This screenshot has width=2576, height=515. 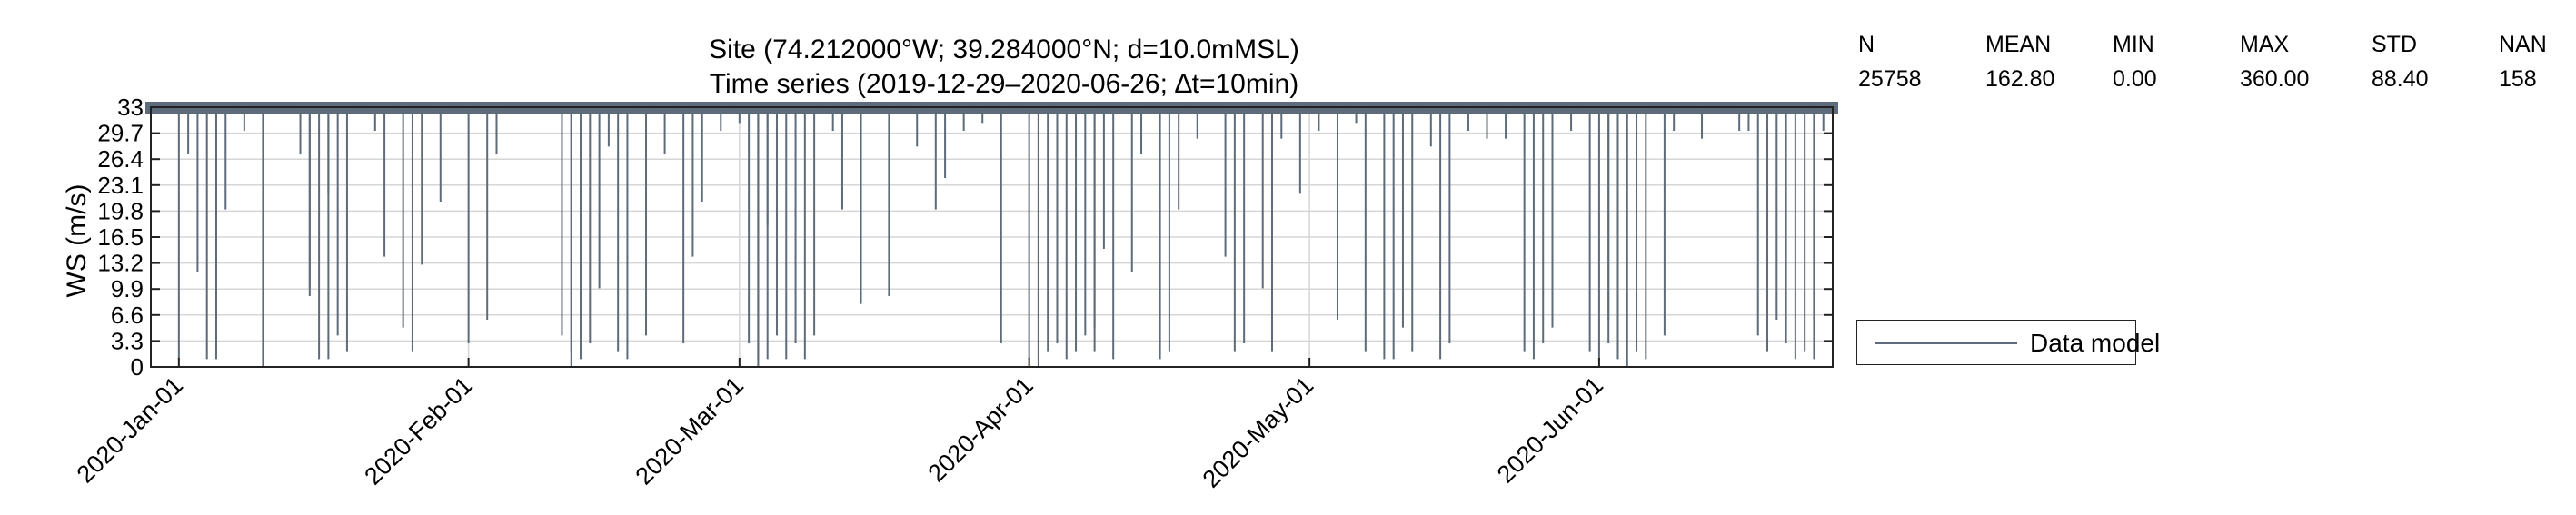 I want to click on y-tick-label: 29.7, so click(x=120, y=133).